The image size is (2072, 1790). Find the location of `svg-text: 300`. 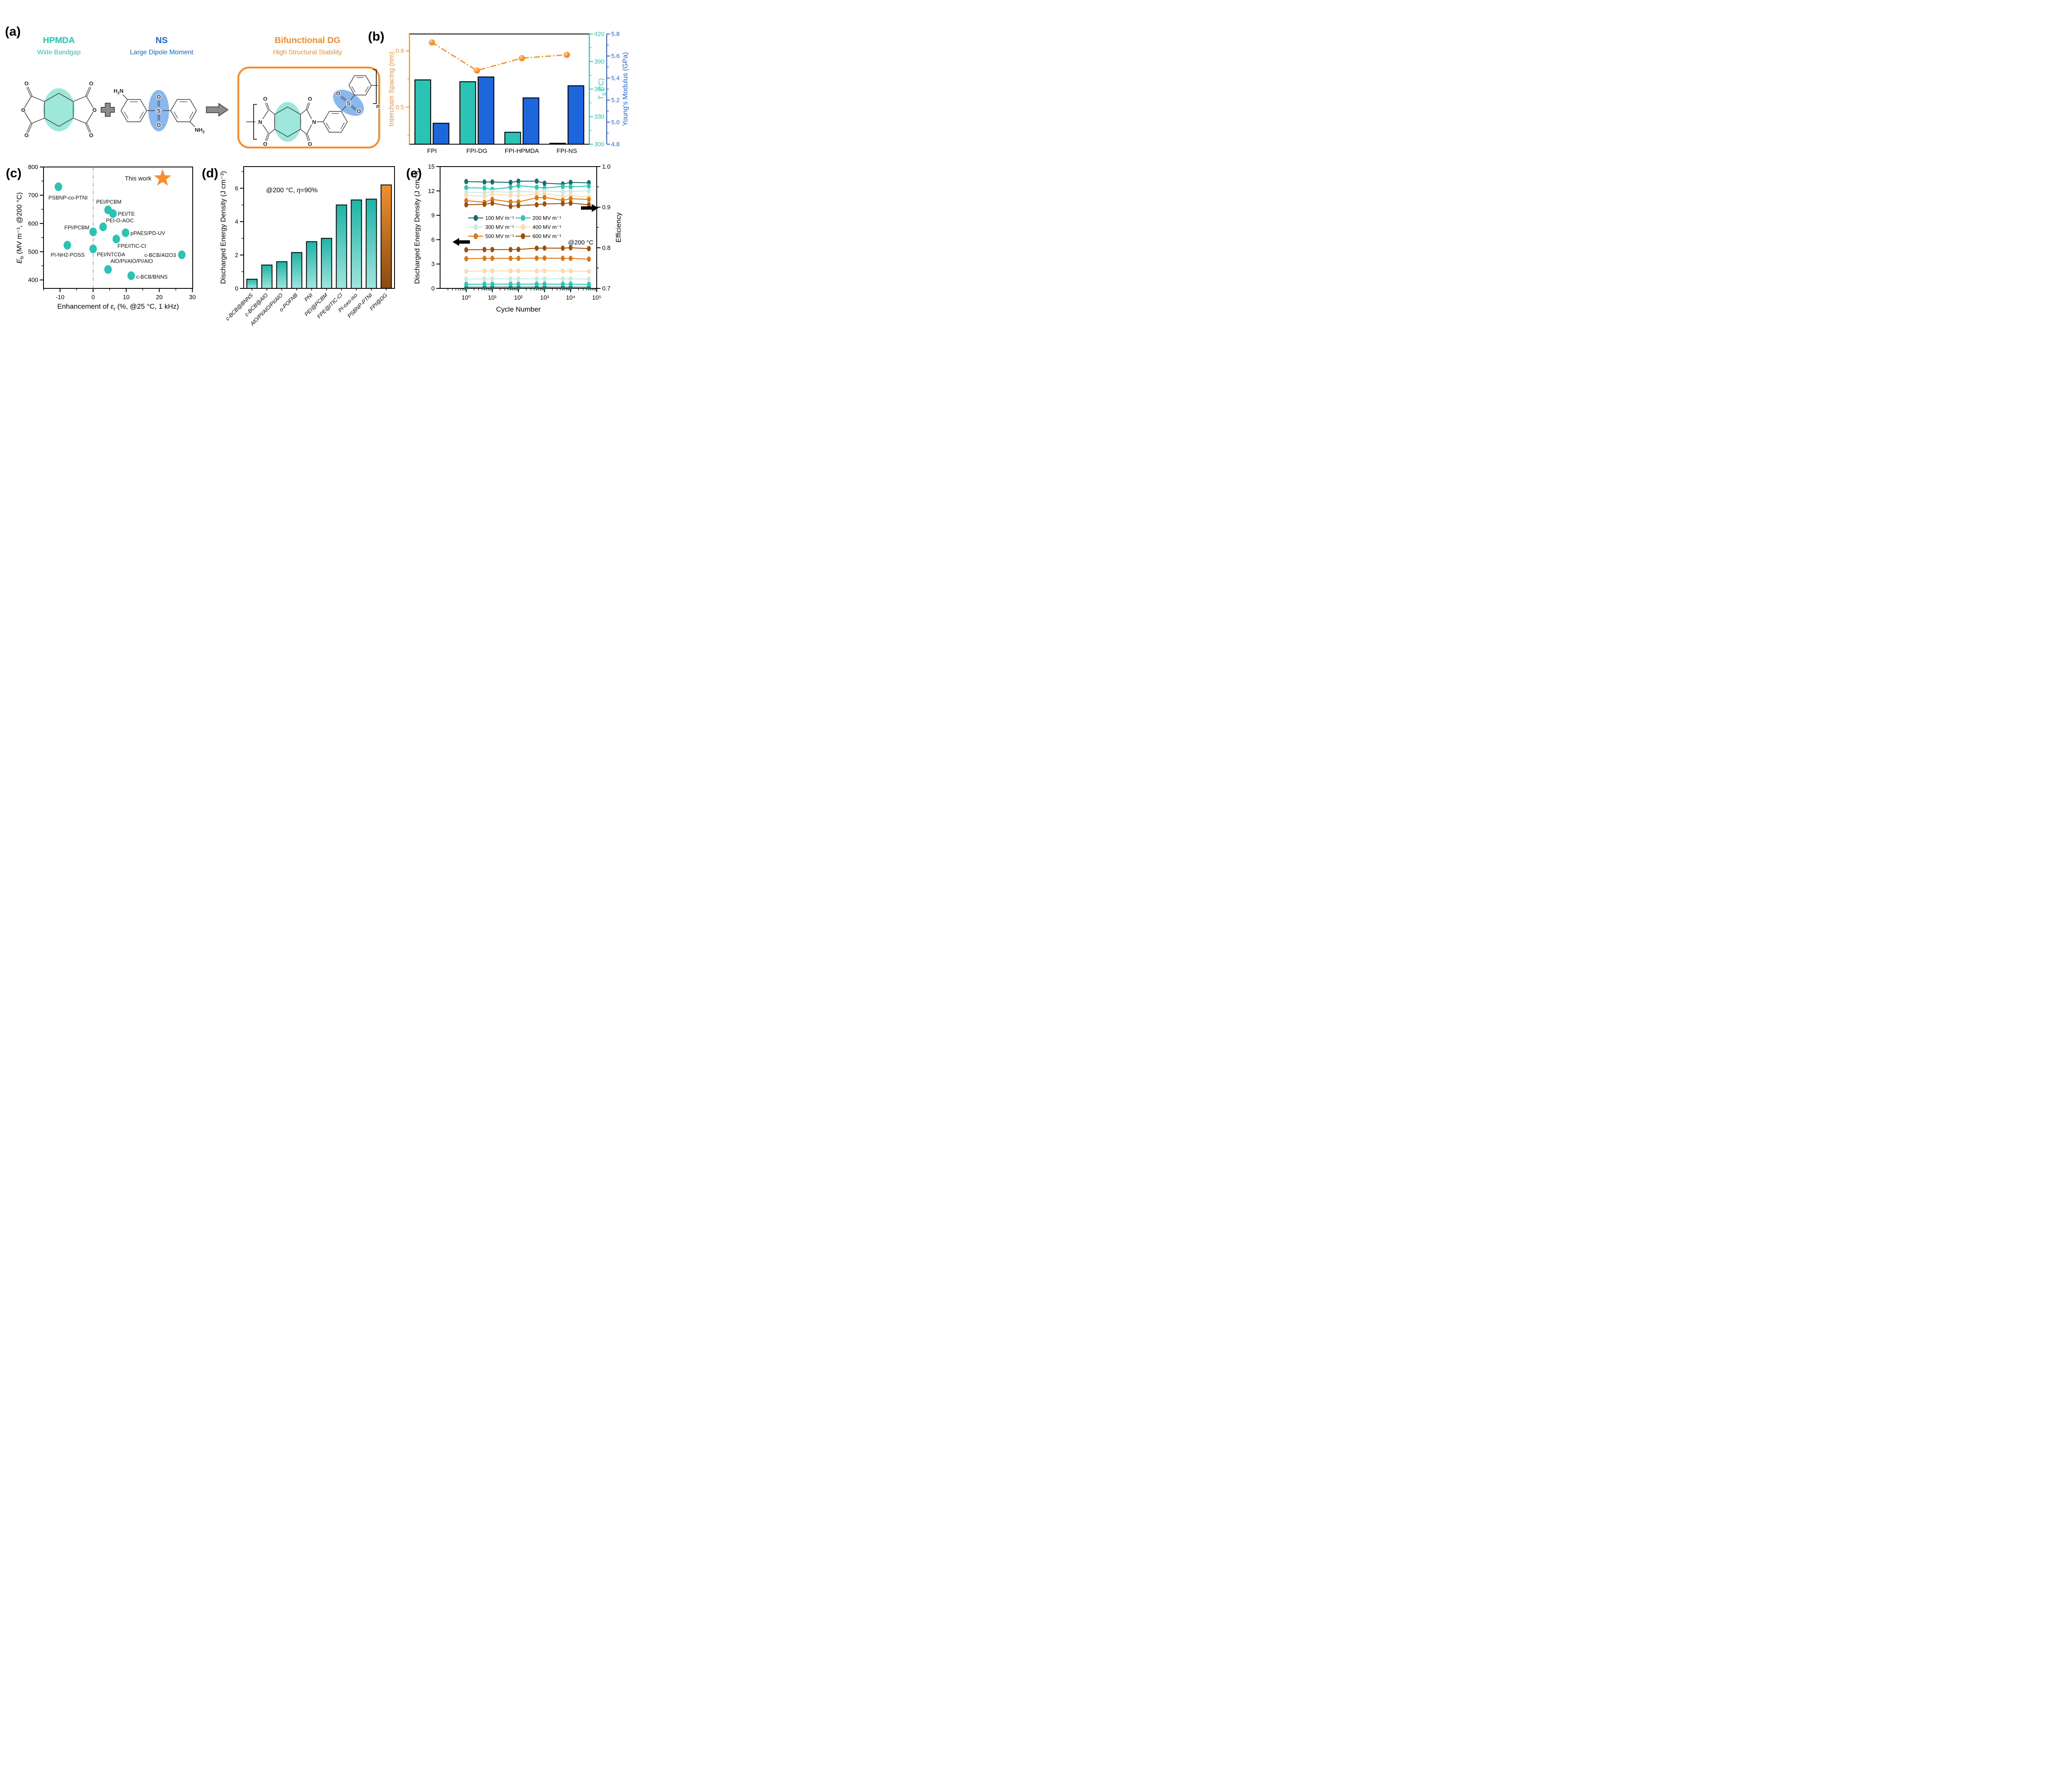

svg-text: 300 is located at coordinates (599, 144).